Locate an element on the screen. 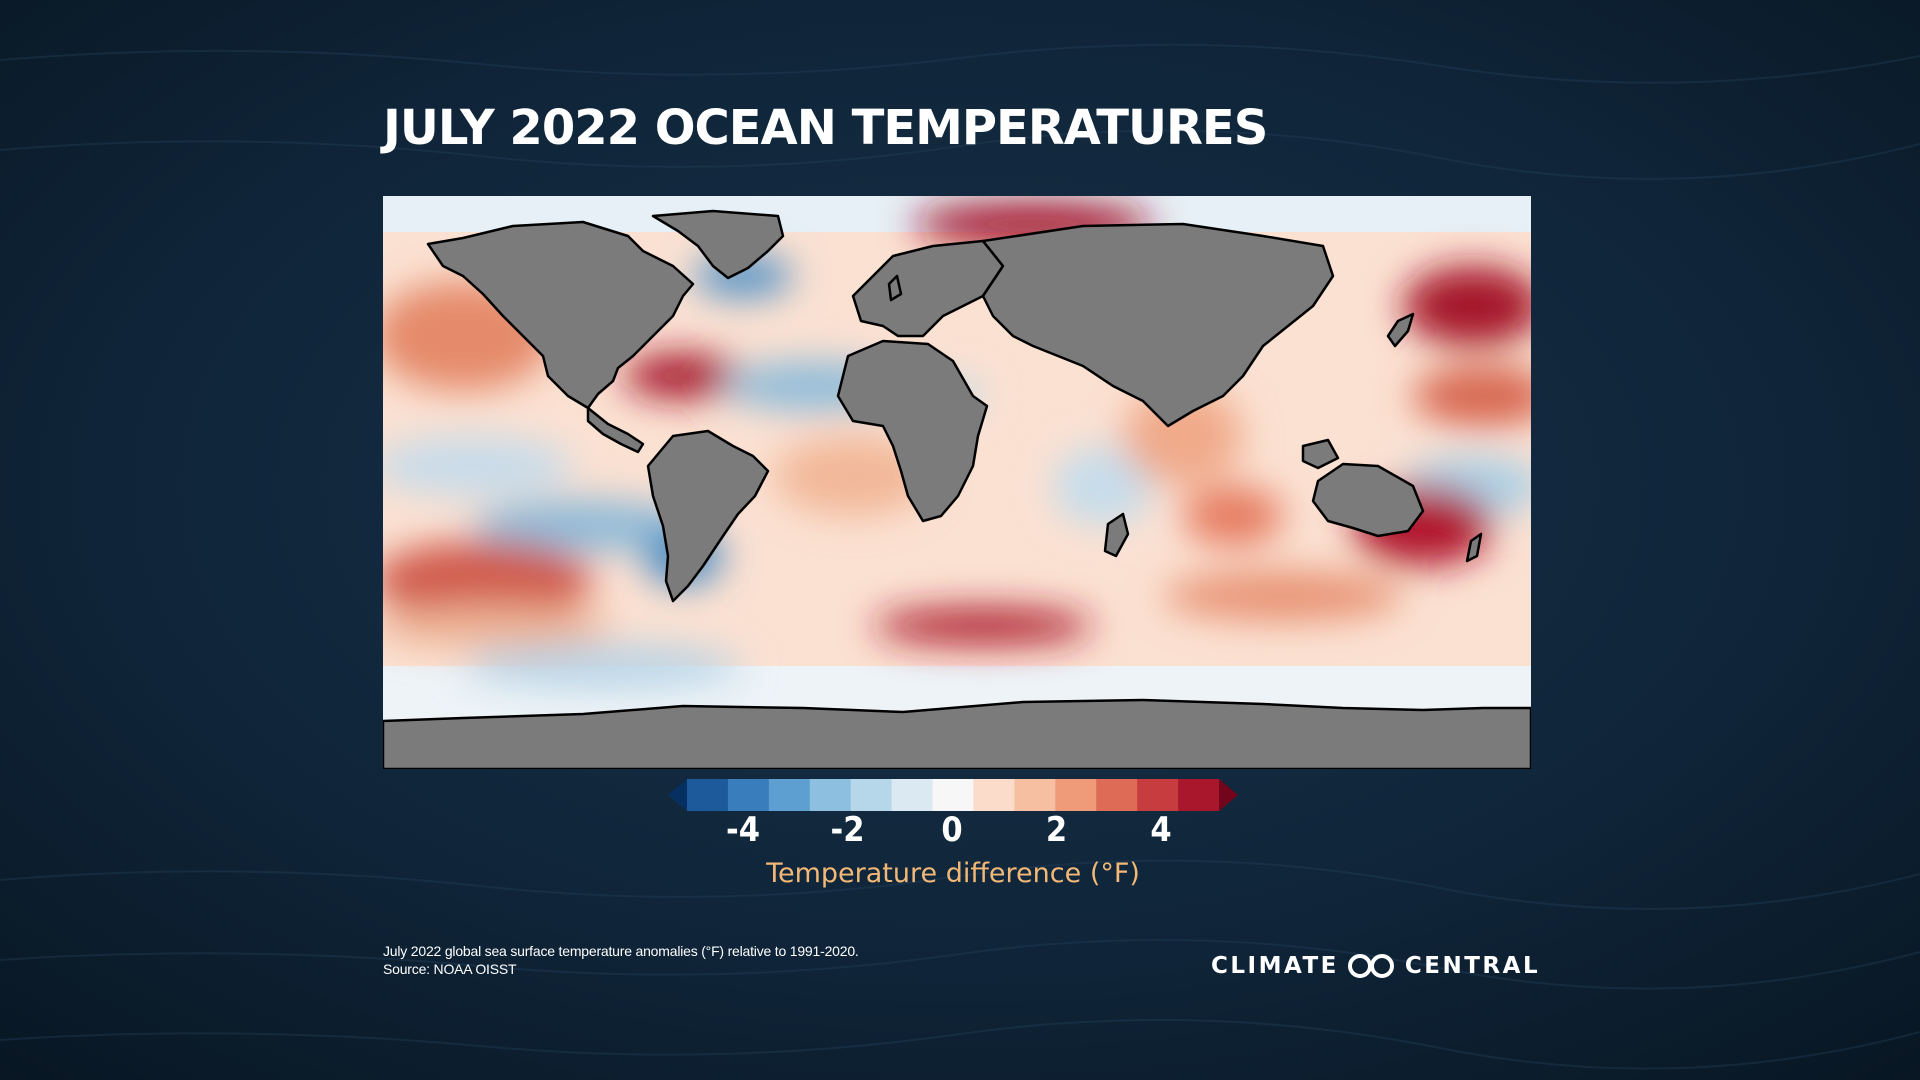  colorbar is located at coordinates (953, 795).